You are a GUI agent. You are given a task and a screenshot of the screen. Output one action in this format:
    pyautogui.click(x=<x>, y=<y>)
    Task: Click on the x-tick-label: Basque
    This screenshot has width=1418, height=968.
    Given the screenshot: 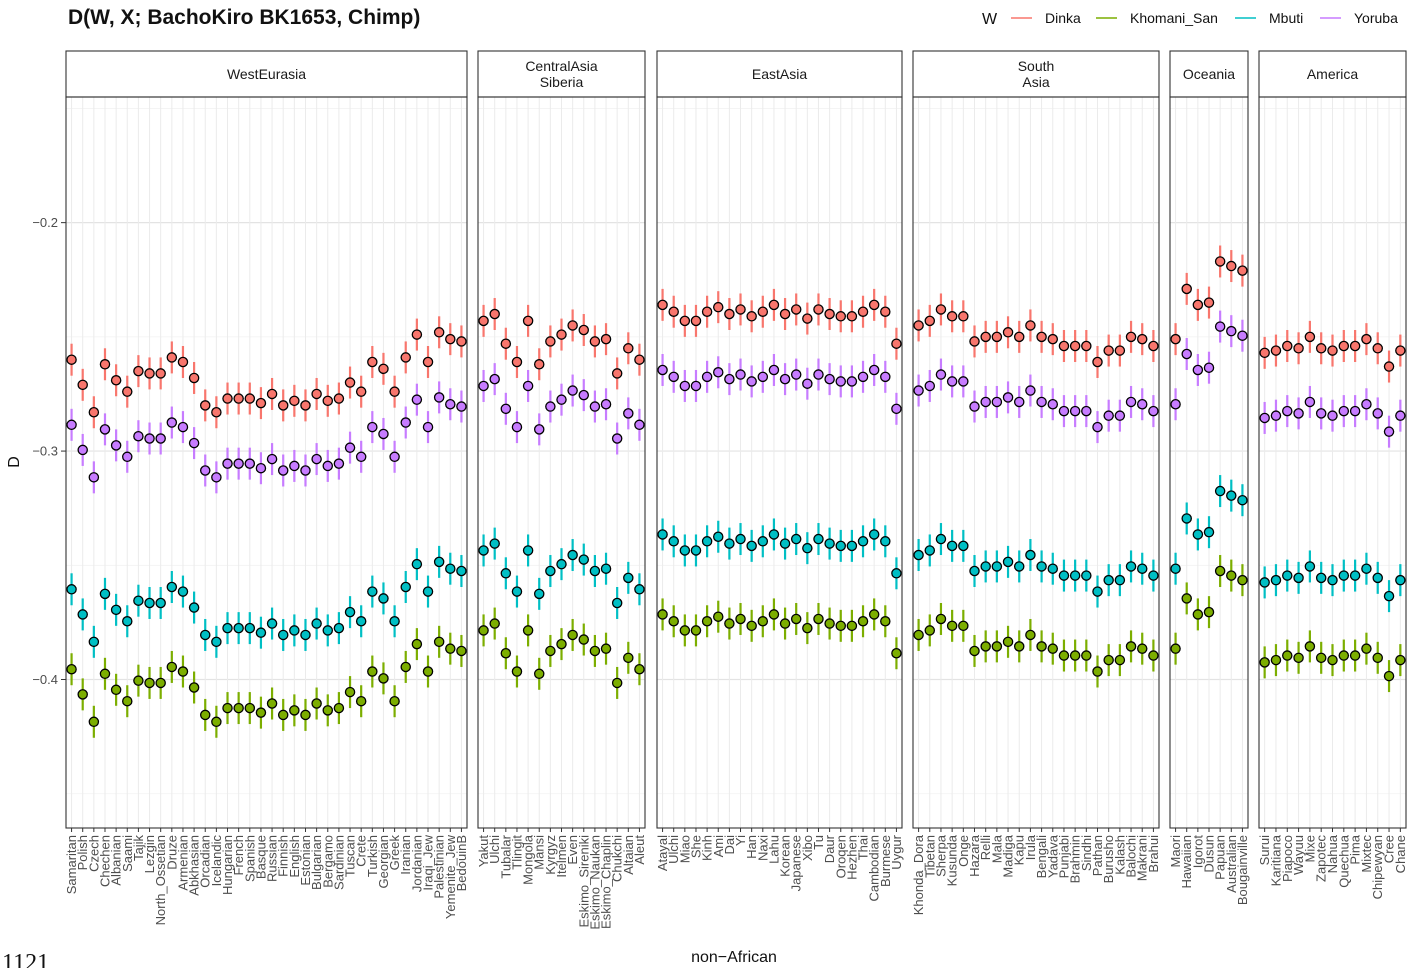 What is the action you would take?
    pyautogui.click(x=260, y=857)
    